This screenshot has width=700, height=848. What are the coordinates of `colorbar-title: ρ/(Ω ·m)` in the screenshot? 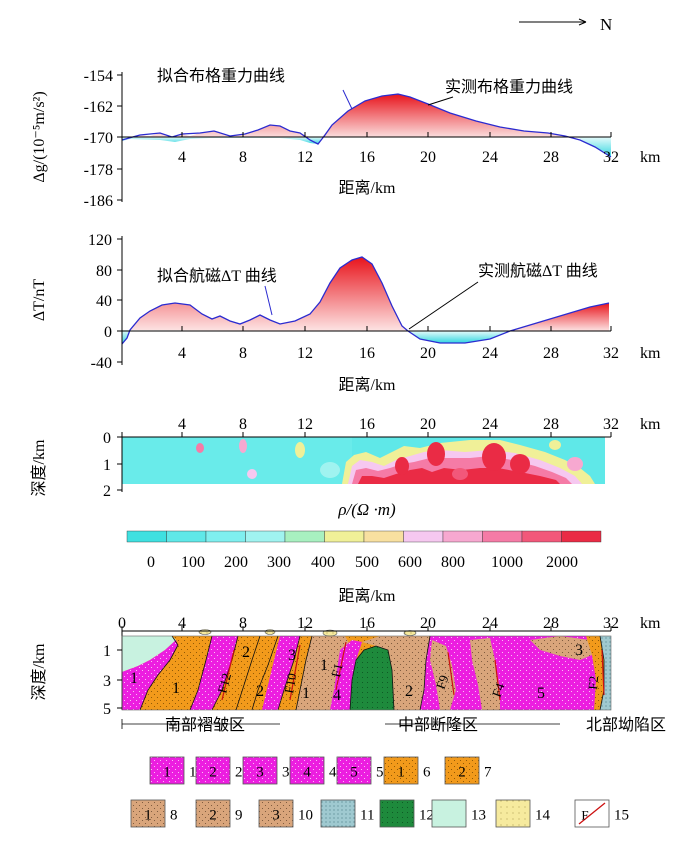 It's located at (366, 509).